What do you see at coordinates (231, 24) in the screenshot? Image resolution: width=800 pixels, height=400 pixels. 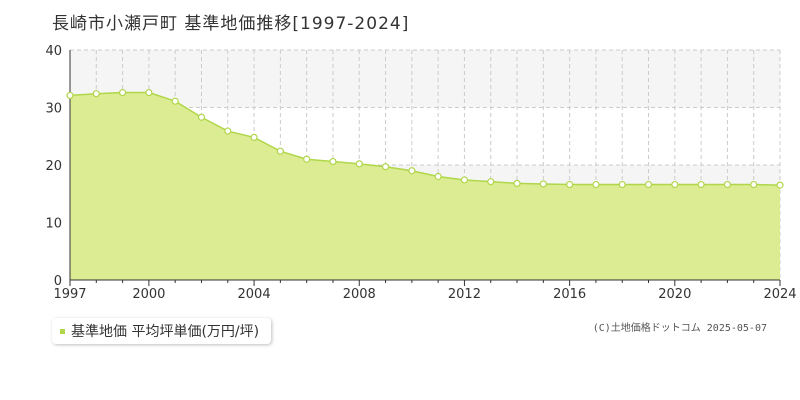 I see `chart-title: 長崎市小瀬戸町 基準地価推移[1997-2024]` at bounding box center [231, 24].